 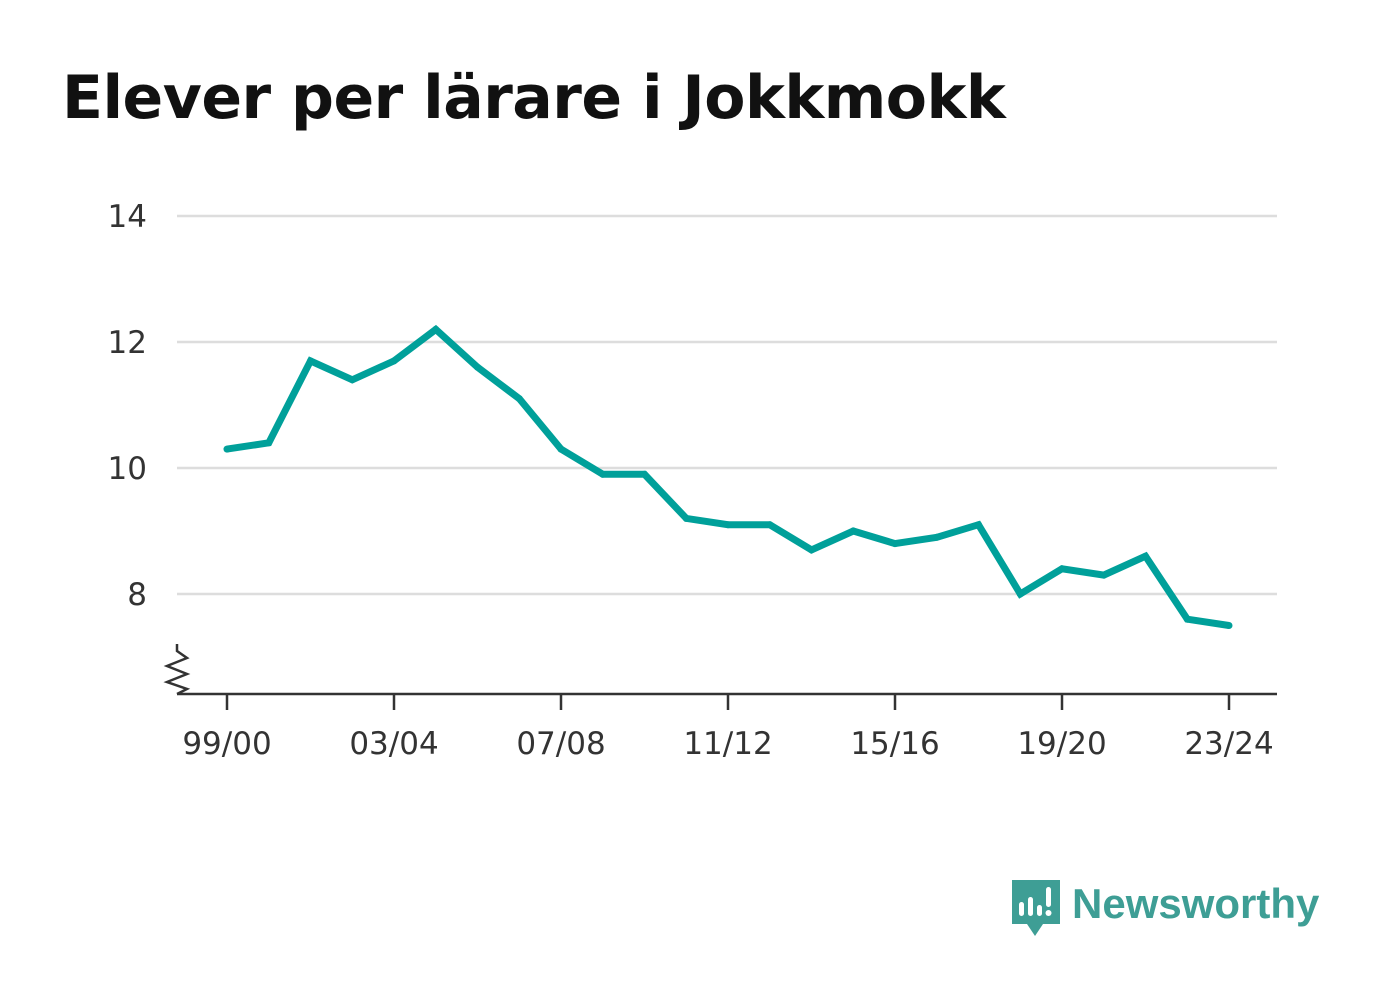 What do you see at coordinates (534, 98) in the screenshot?
I see `chart-title: Elever per lärare i Jokkmokk` at bounding box center [534, 98].